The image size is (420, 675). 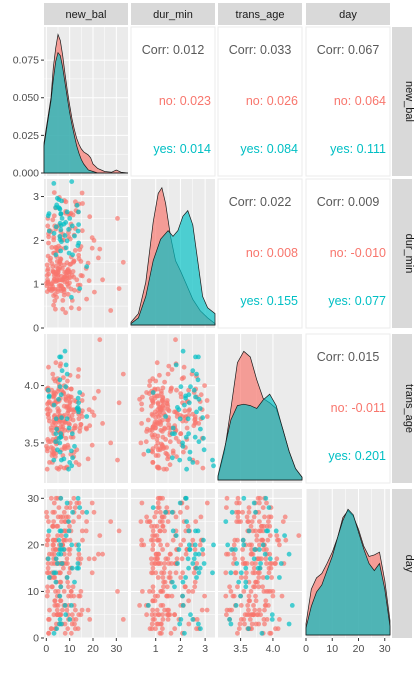 What do you see at coordinates (31, 443) in the screenshot?
I see `y-tick-label: 3.5` at bounding box center [31, 443].